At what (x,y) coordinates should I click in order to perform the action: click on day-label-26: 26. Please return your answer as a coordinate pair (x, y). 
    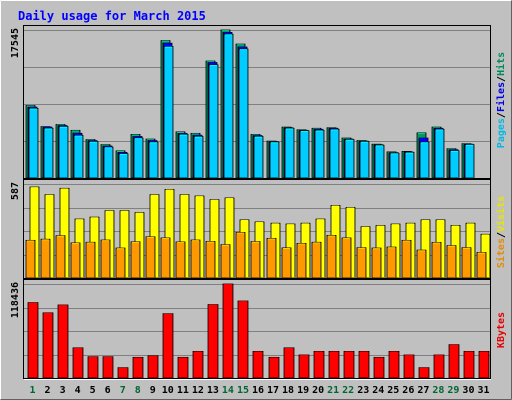
    Looking at the image, I should click on (408, 390).